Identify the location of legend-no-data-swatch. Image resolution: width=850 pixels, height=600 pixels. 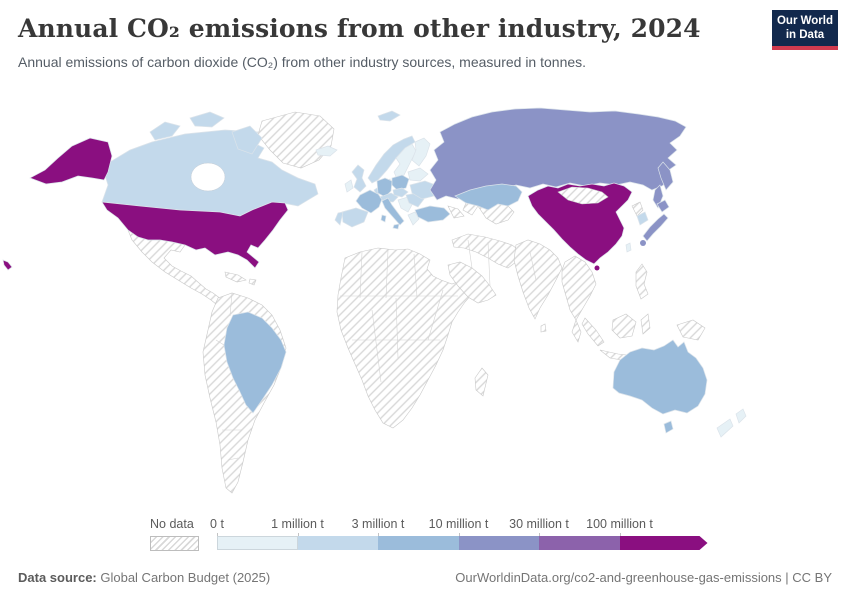
(174, 543).